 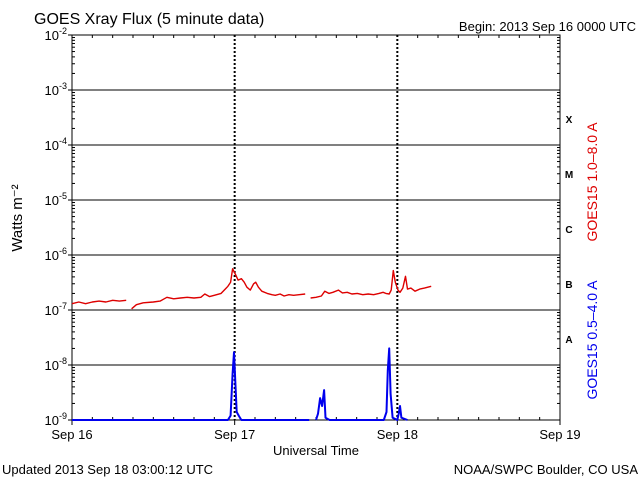 I want to click on y-tick-label: 10⁻⁸, so click(x=56, y=364).